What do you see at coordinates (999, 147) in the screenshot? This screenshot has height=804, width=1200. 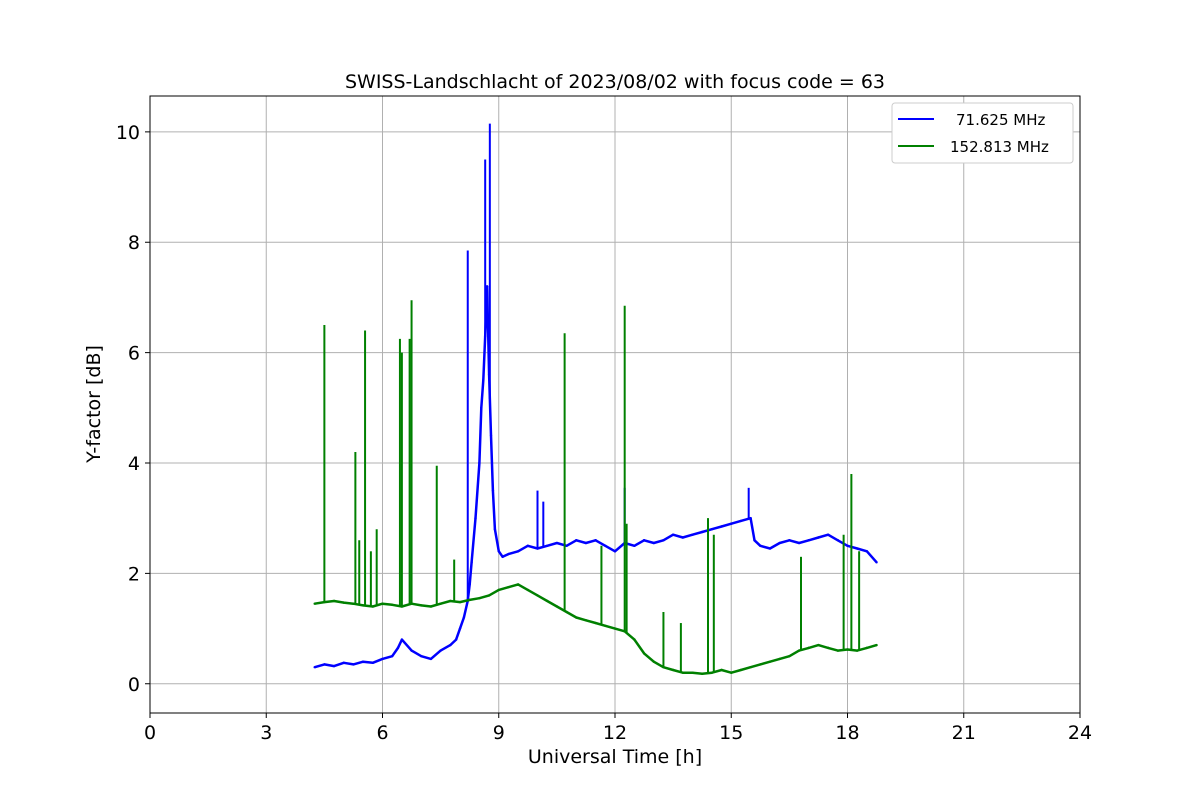 I see `legend-label-series-2: 152.813 MHz` at bounding box center [999, 147].